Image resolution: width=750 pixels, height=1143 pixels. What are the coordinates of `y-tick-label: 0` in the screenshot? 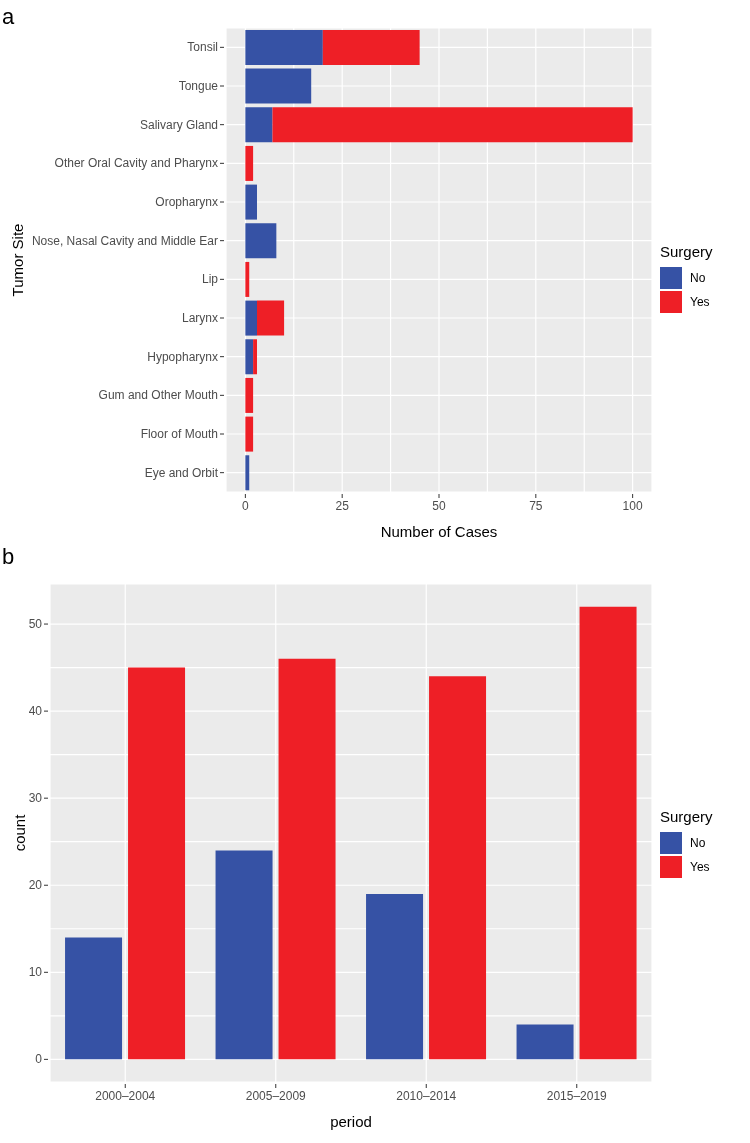 It's located at (39, 1059).